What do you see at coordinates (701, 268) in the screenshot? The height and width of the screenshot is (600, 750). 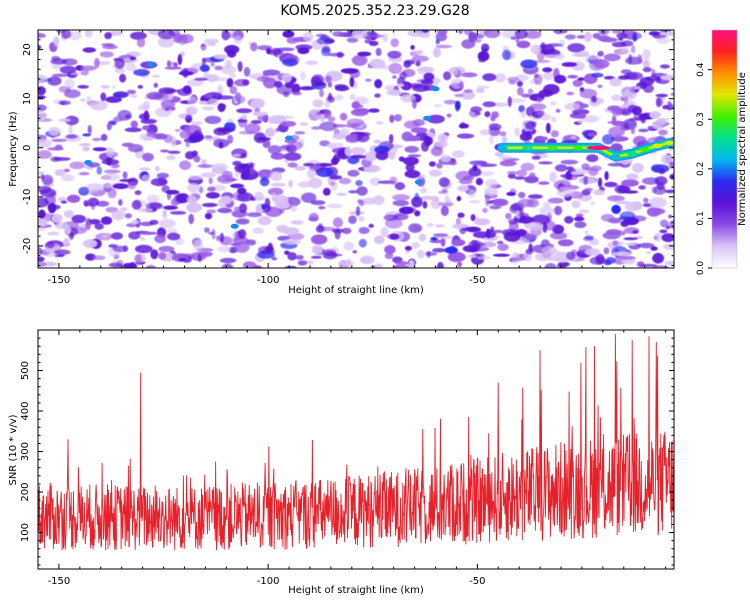 I see `colorbar-tick-label: 0.0` at bounding box center [701, 268].